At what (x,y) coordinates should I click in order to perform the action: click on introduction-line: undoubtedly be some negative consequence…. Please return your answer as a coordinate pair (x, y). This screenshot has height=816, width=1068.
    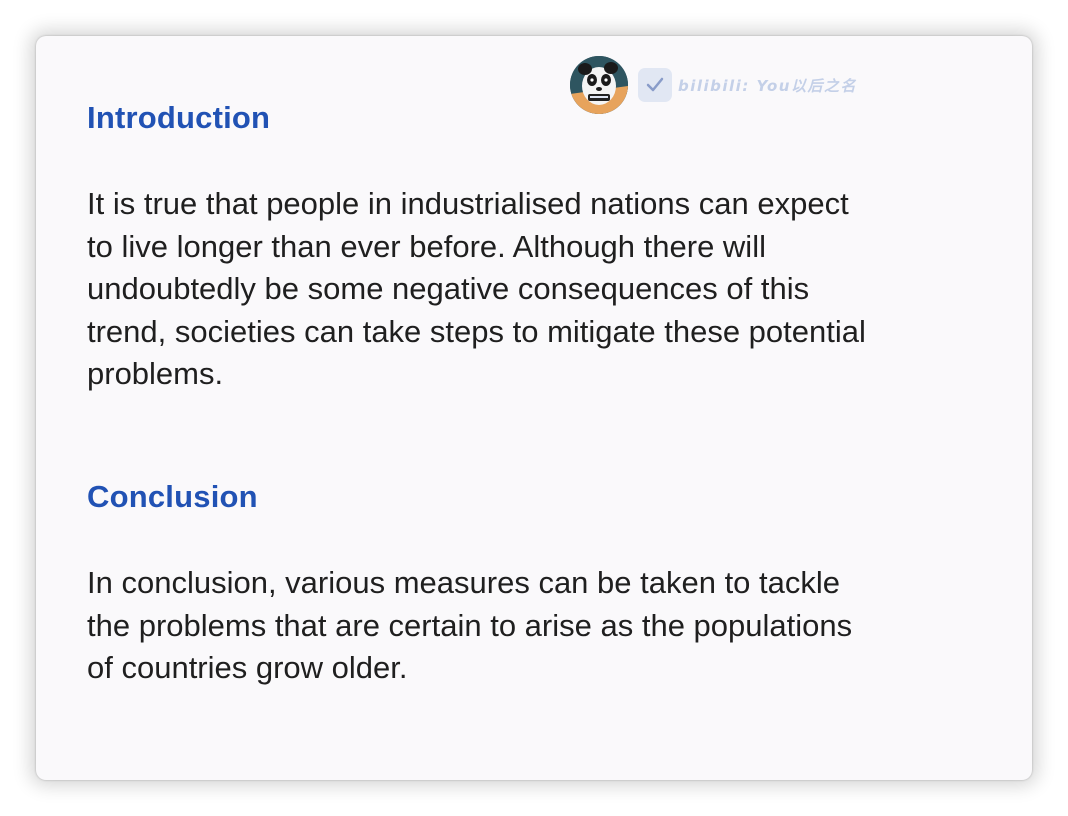
    Looking at the image, I should click on (448, 288).